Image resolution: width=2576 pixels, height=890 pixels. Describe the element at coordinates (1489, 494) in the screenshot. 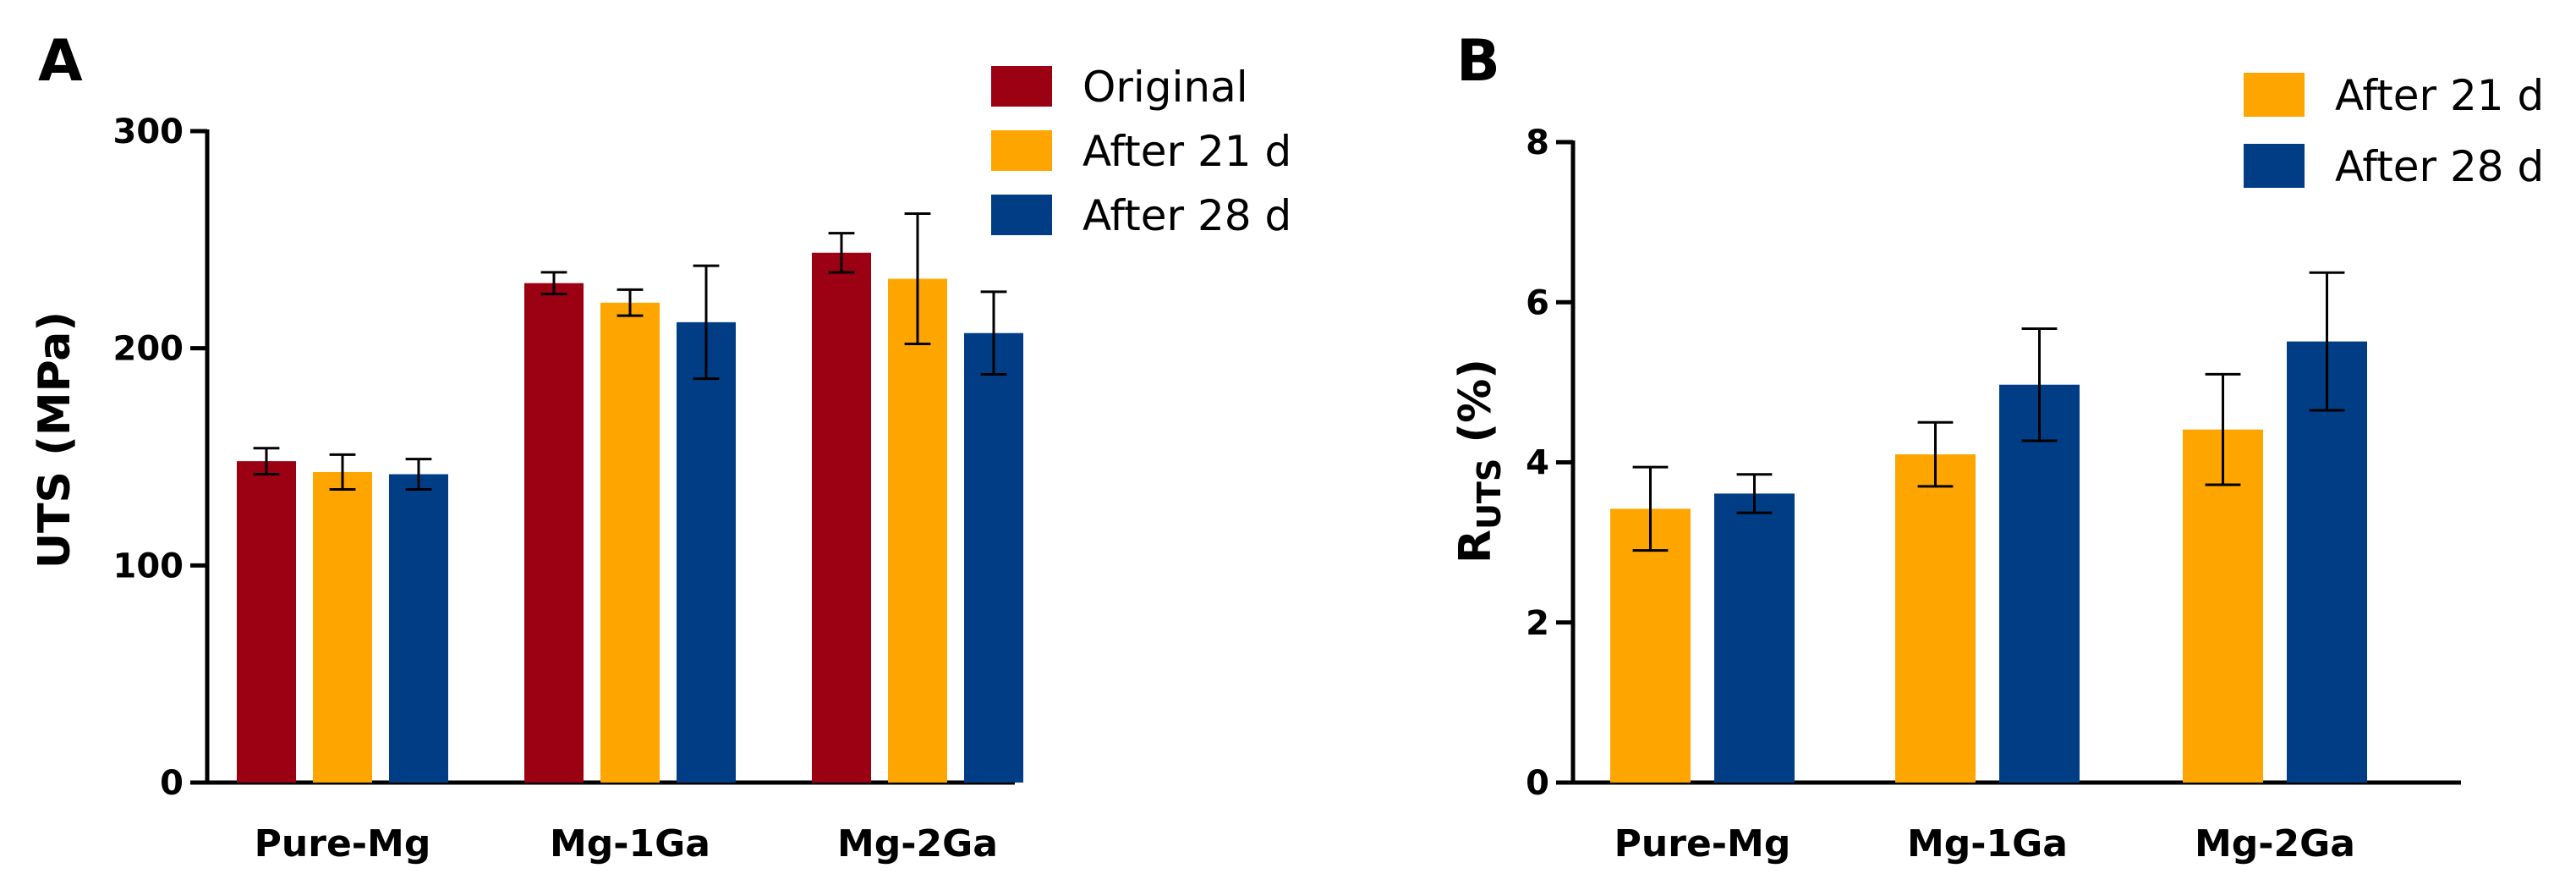

I see `panel-b-y-label-subscript: UTS` at that location.